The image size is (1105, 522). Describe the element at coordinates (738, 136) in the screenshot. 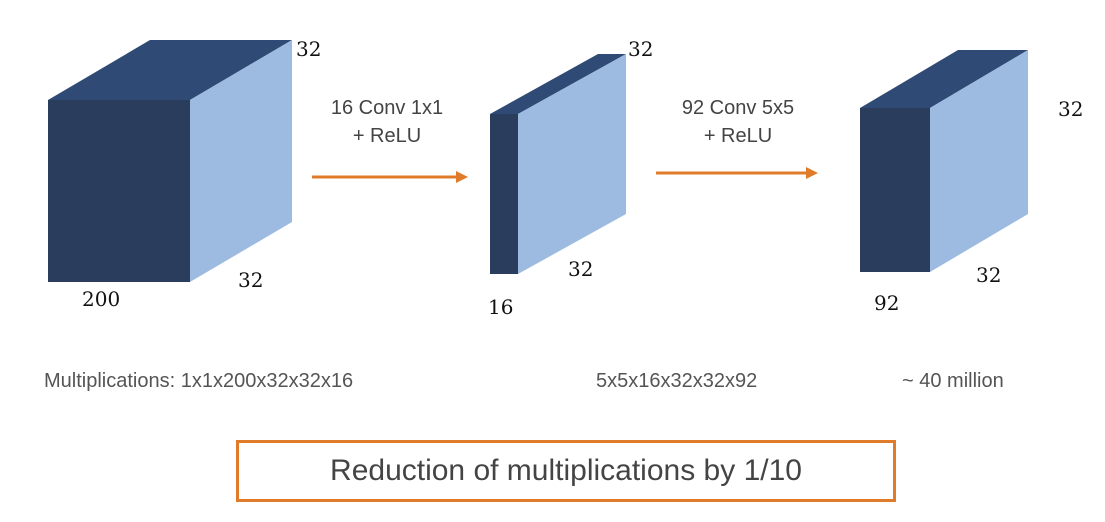

I see `op2-line2: + ReLU` at that location.